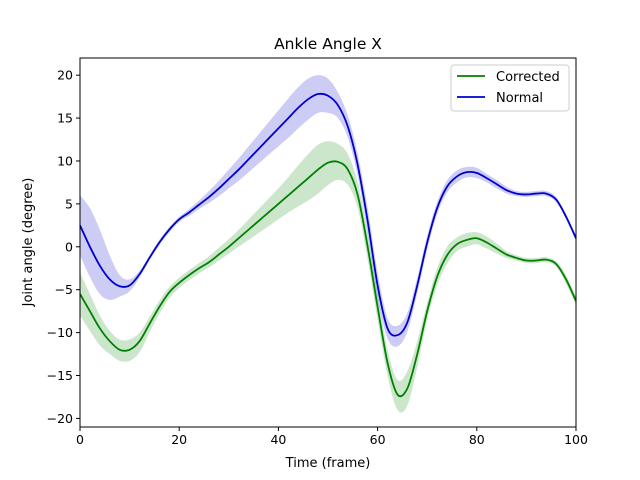 This screenshot has height=480, width=640. I want to click on y-tick-label: −15, so click(60, 375).